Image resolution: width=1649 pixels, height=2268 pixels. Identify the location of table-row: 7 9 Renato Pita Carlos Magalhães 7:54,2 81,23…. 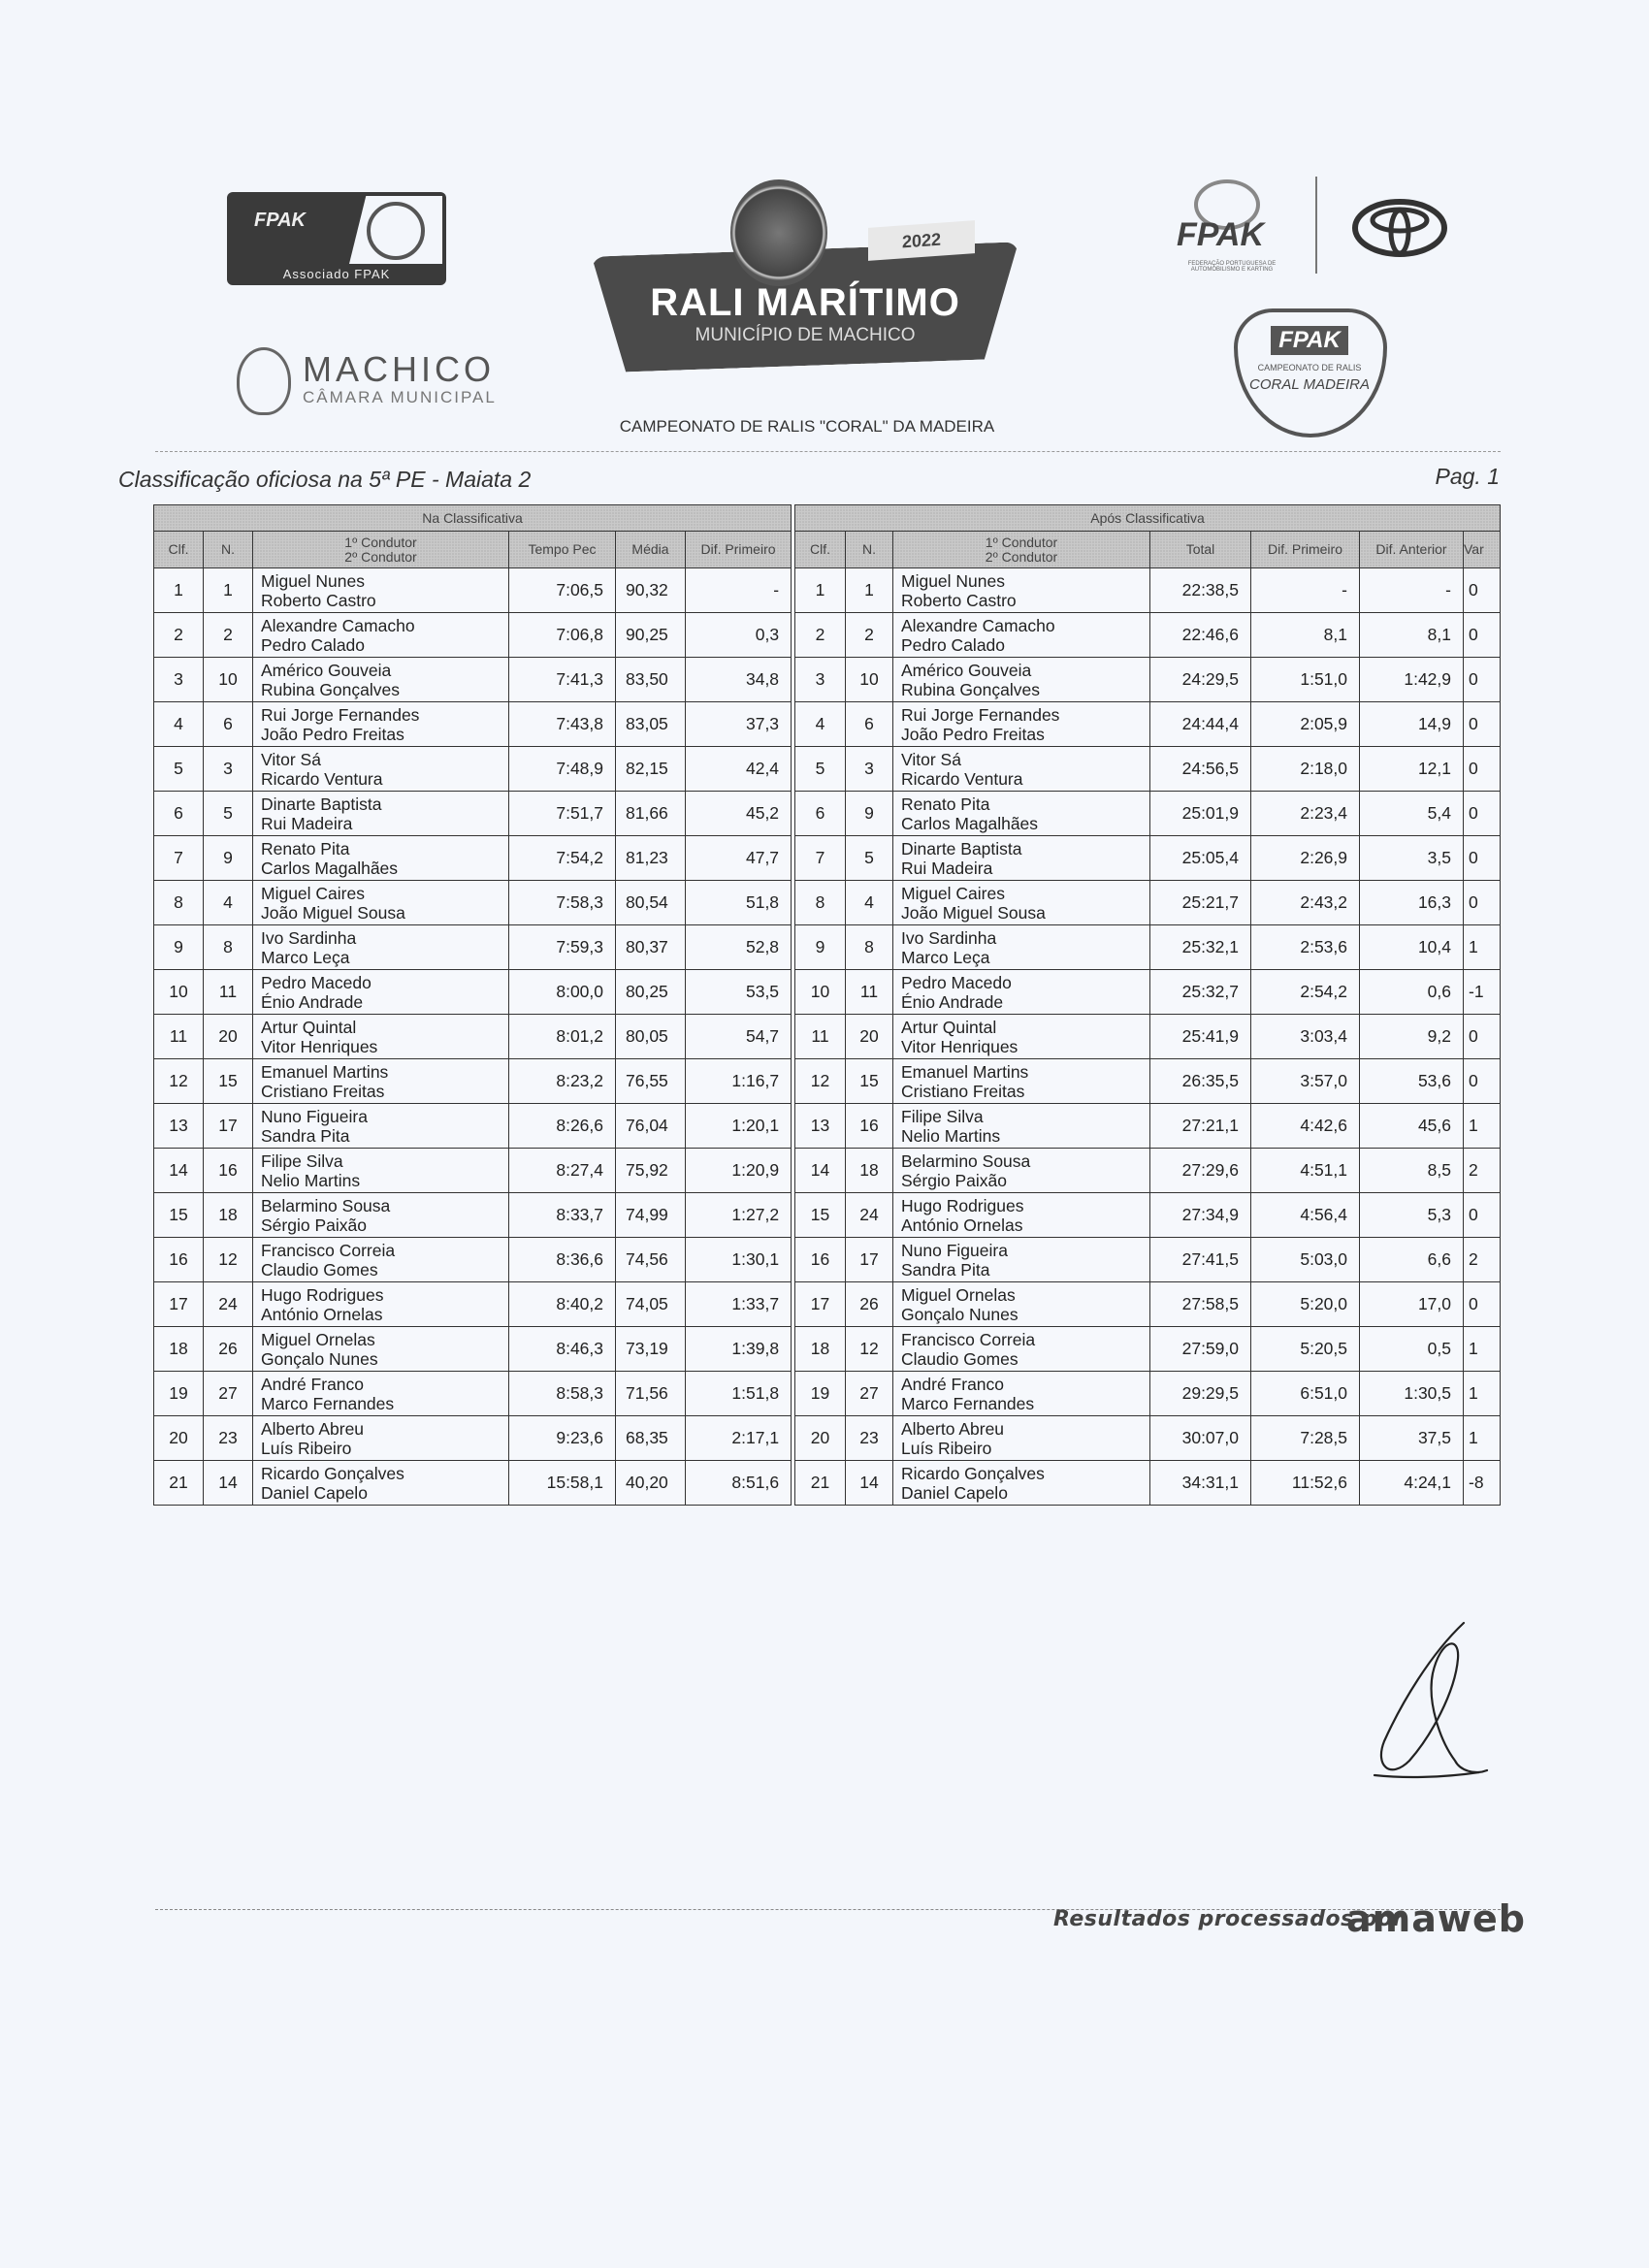
(472, 858).